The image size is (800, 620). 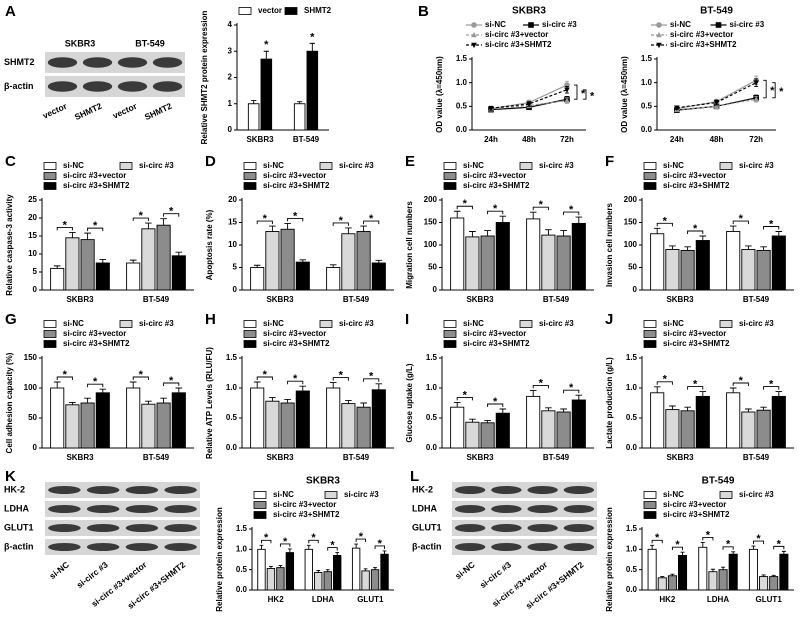 I want to click on legend-marker, so click(x=659, y=45).